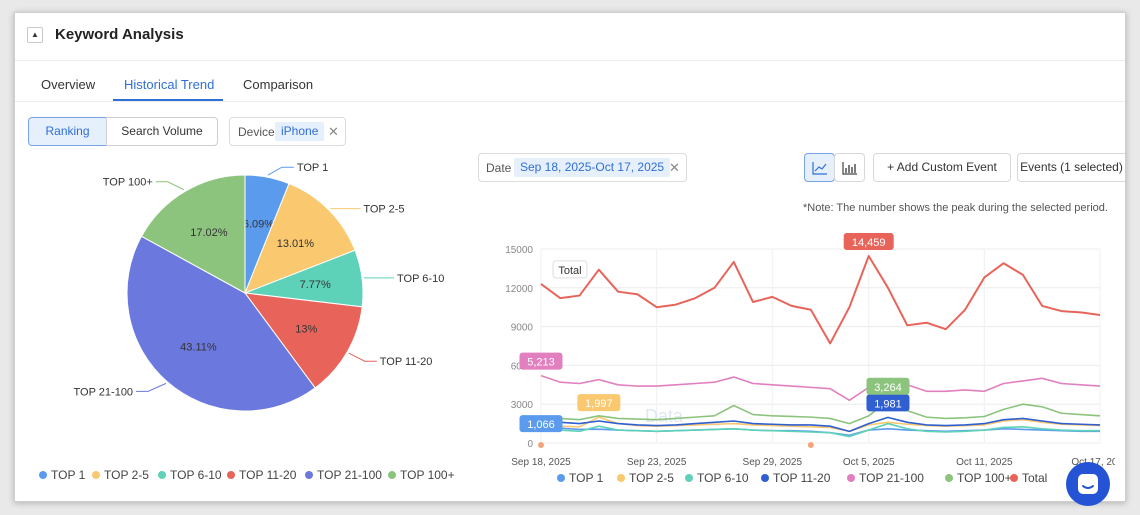 The width and height of the screenshot is (1140, 515). What do you see at coordinates (312, 168) in the screenshot?
I see `pie-category-label: TOP 1` at bounding box center [312, 168].